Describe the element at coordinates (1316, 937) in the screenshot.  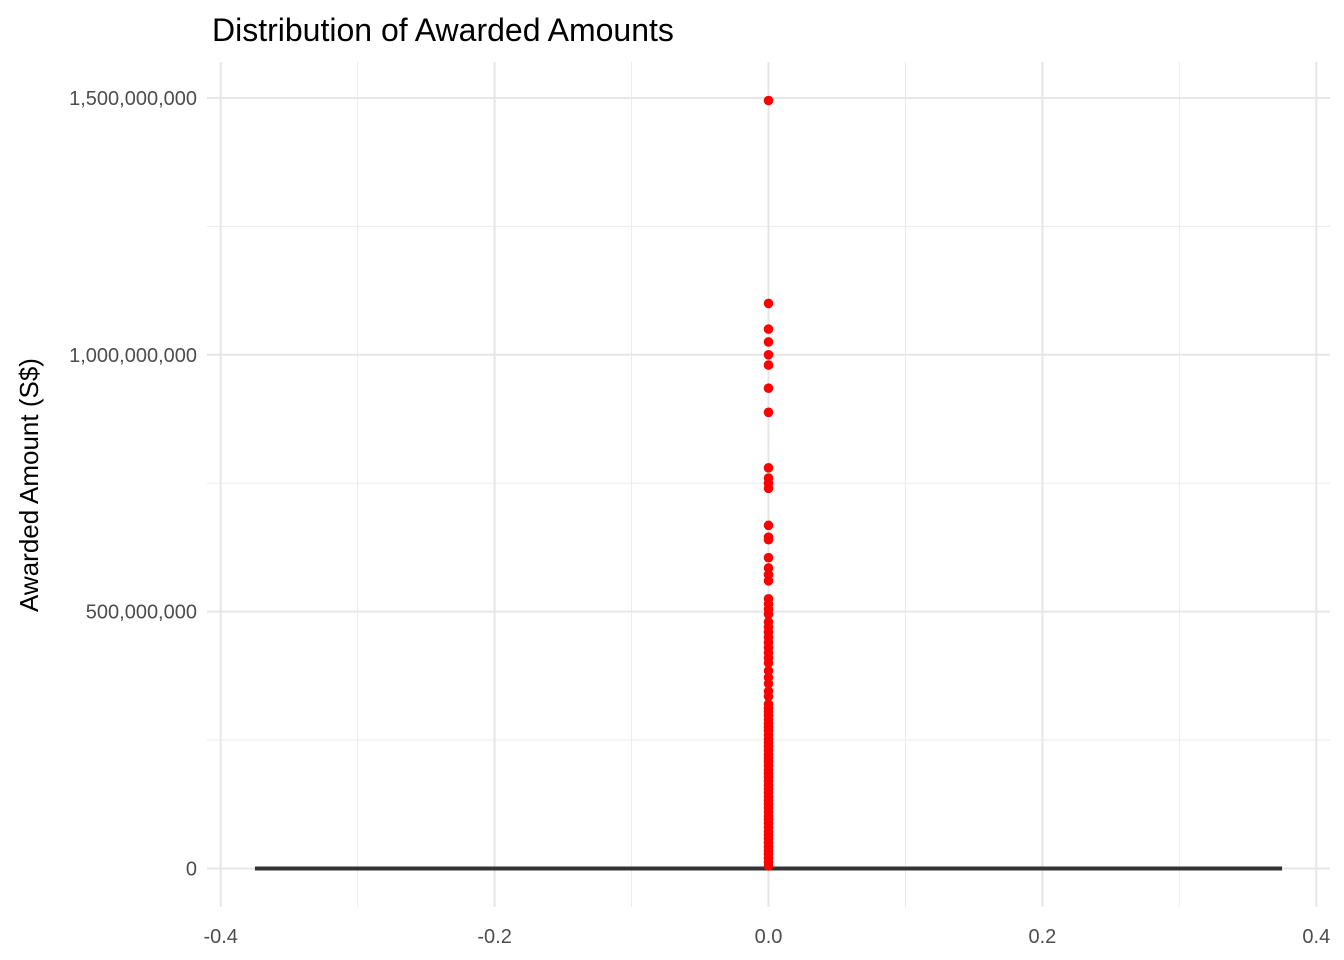
I see `x-tick-label: 0.4` at that location.